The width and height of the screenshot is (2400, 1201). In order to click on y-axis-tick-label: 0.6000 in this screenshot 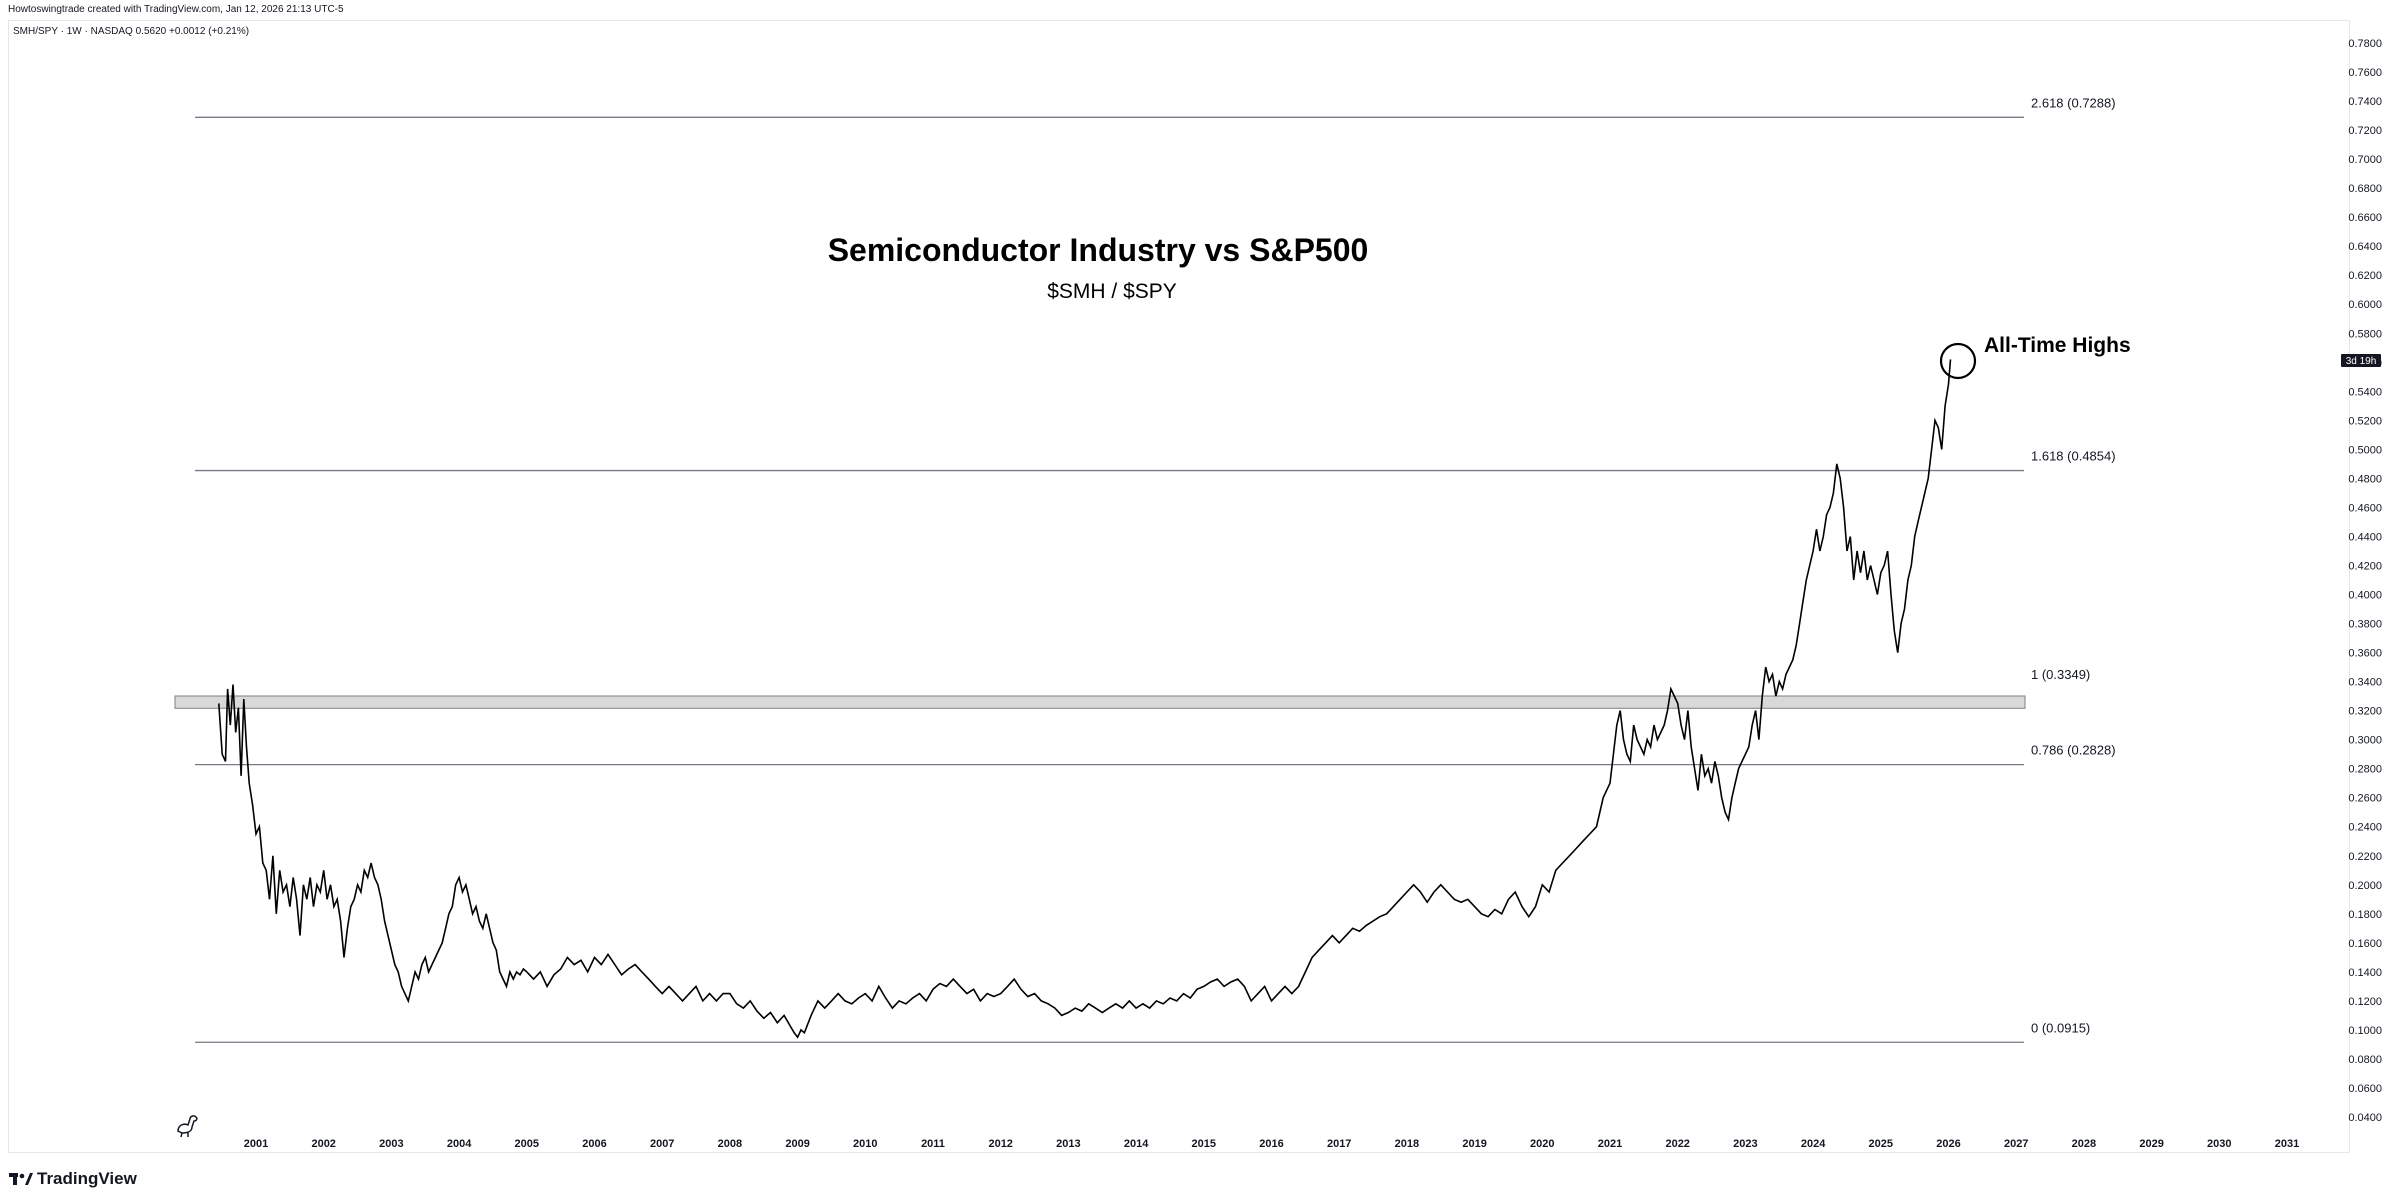, I will do `click(2365, 305)`.